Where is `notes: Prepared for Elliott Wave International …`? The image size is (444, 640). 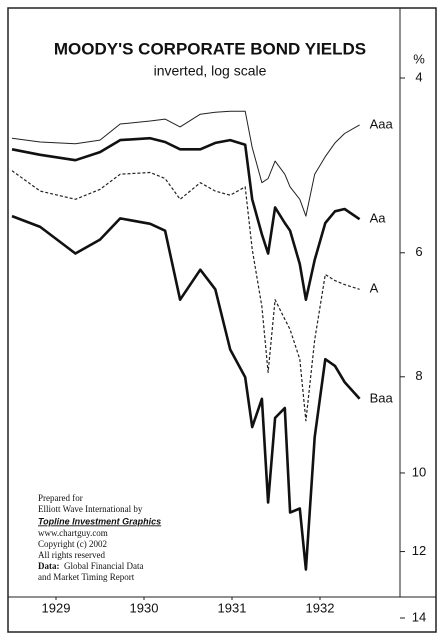 notes: Prepared for Elliott Wave International … is located at coordinates (99, 537).